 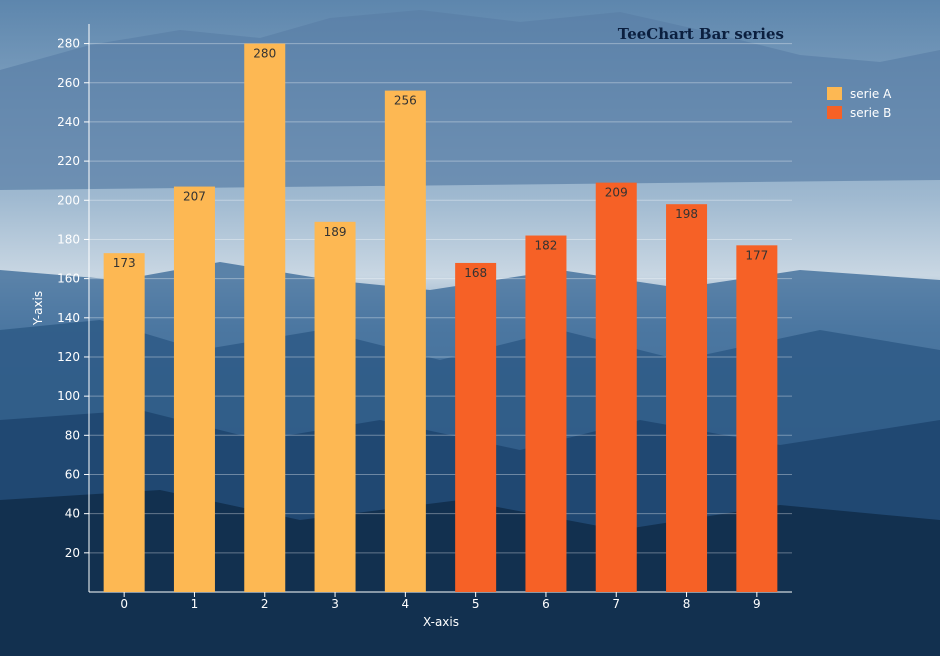 What do you see at coordinates (195, 604) in the screenshot?
I see `x-tick-label-1: 1` at bounding box center [195, 604].